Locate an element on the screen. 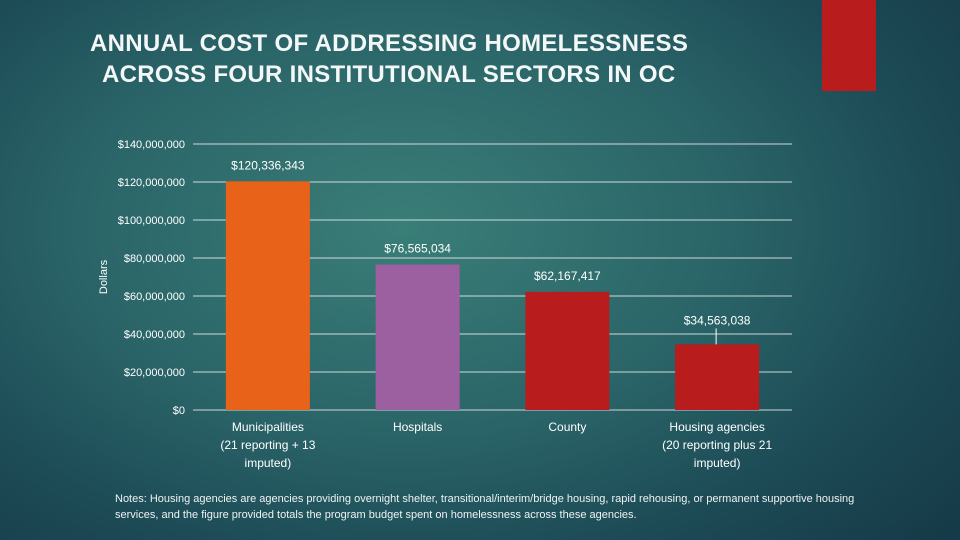 This screenshot has width=960, height=540. data-label: $62,167,417 is located at coordinates (567, 276).